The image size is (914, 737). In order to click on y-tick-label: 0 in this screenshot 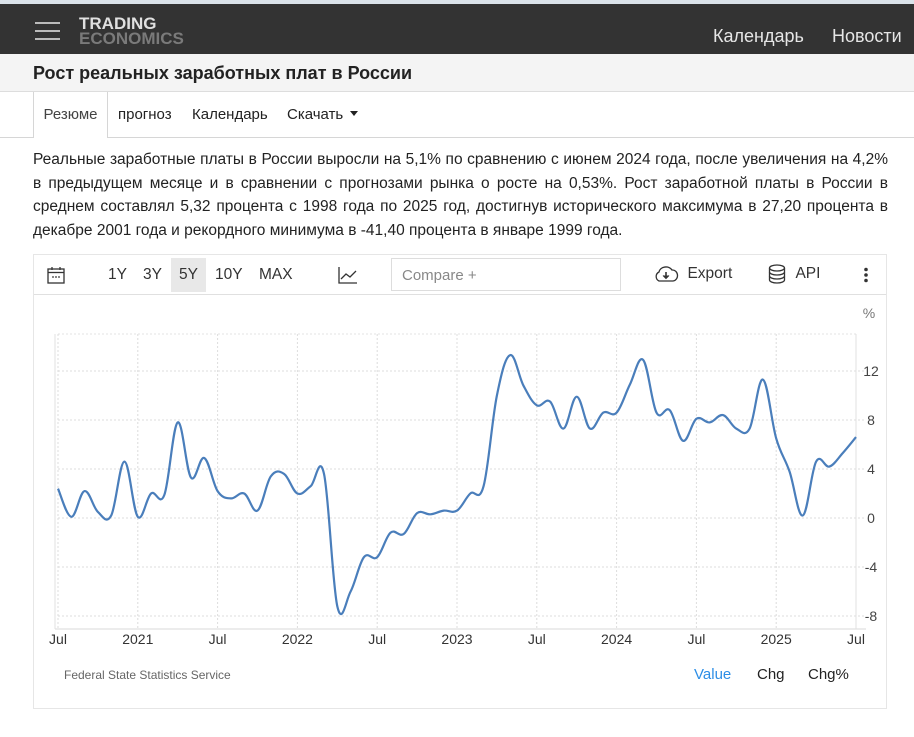, I will do `click(871, 518)`.